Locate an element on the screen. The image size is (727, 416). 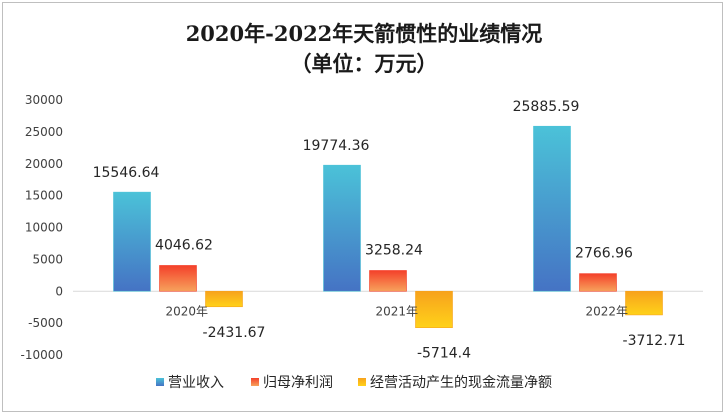
data-label-2-2: 3258.24 is located at coordinates (394, 250).